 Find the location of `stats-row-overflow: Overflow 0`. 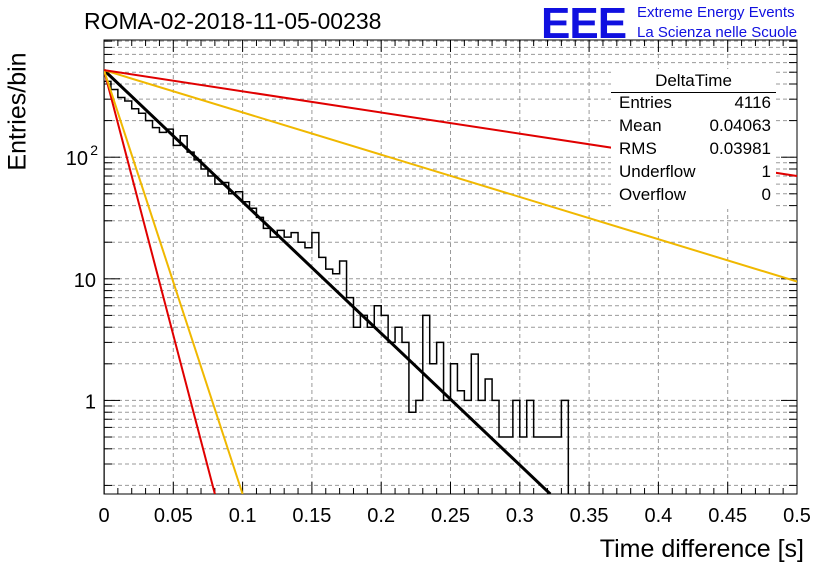

stats-row-overflow: Overflow 0 is located at coordinates (695, 196).